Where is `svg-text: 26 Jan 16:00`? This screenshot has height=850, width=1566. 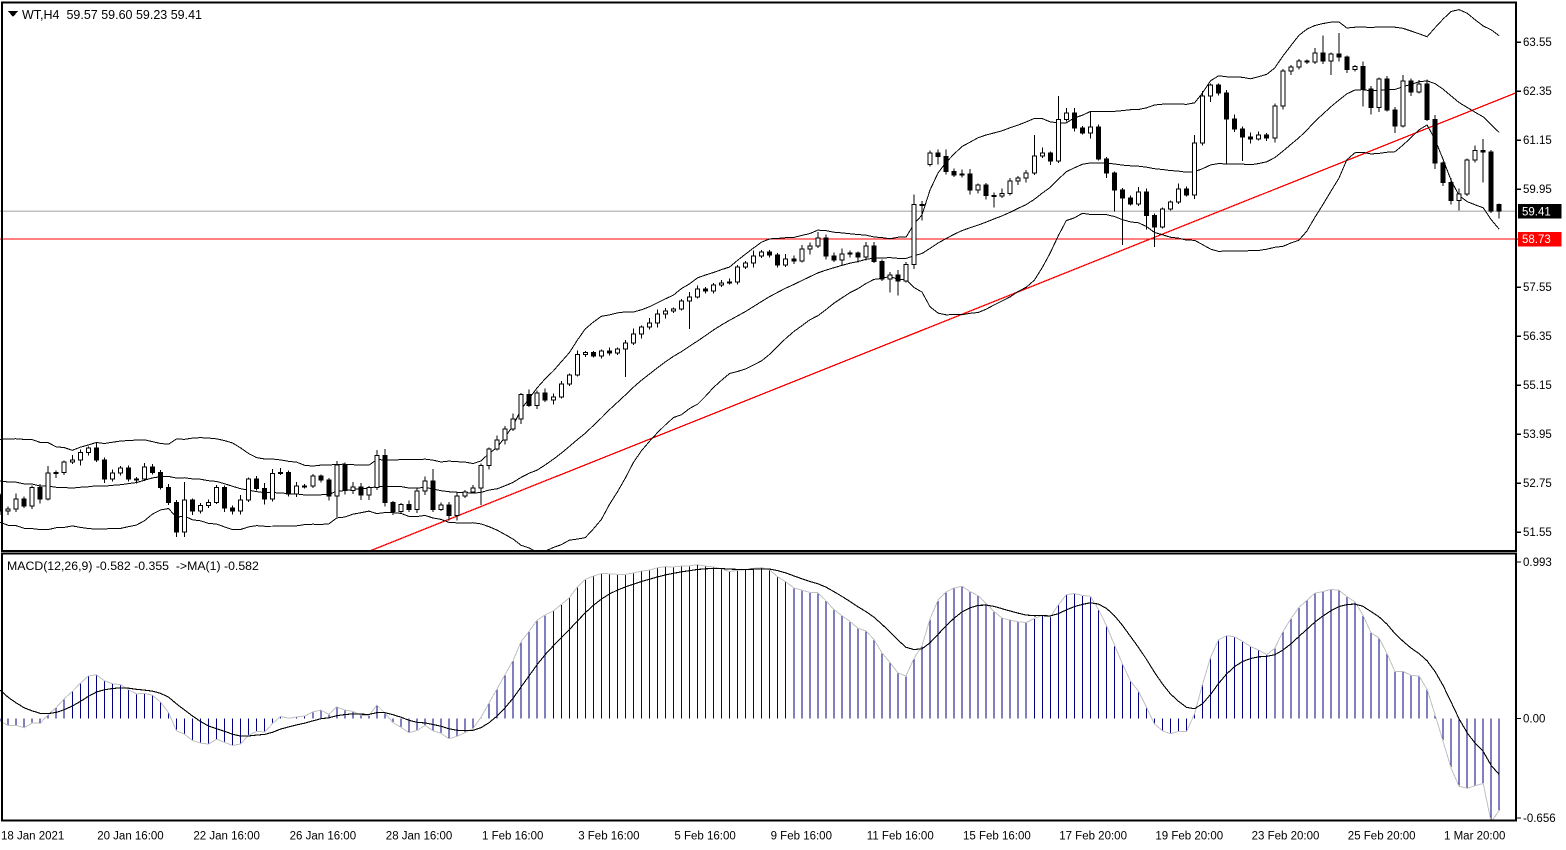
svg-text: 26 Jan 16:00 is located at coordinates (323, 837).